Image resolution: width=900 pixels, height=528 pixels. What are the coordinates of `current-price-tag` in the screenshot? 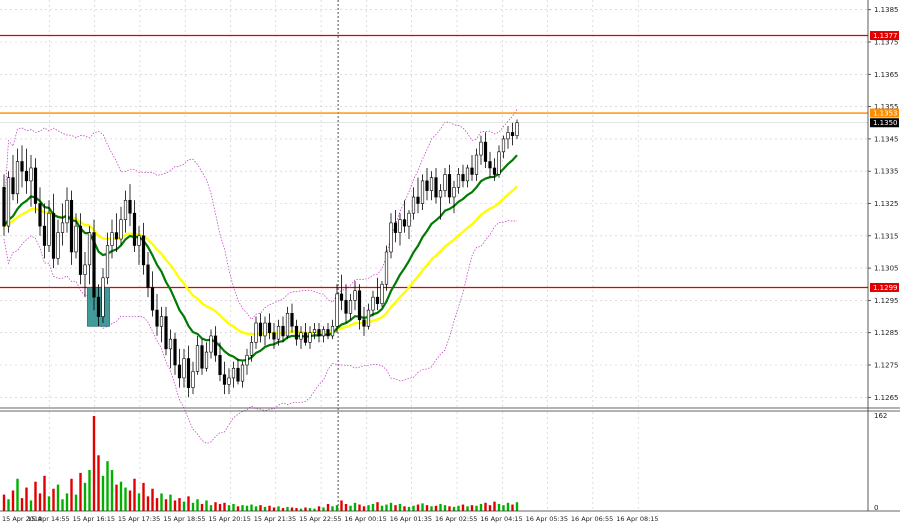 It's located at (884, 123).